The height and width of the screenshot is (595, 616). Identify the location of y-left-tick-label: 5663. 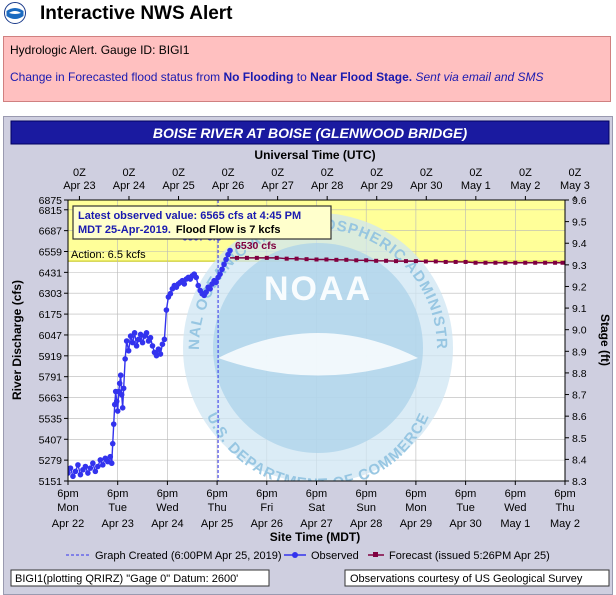
(51, 399).